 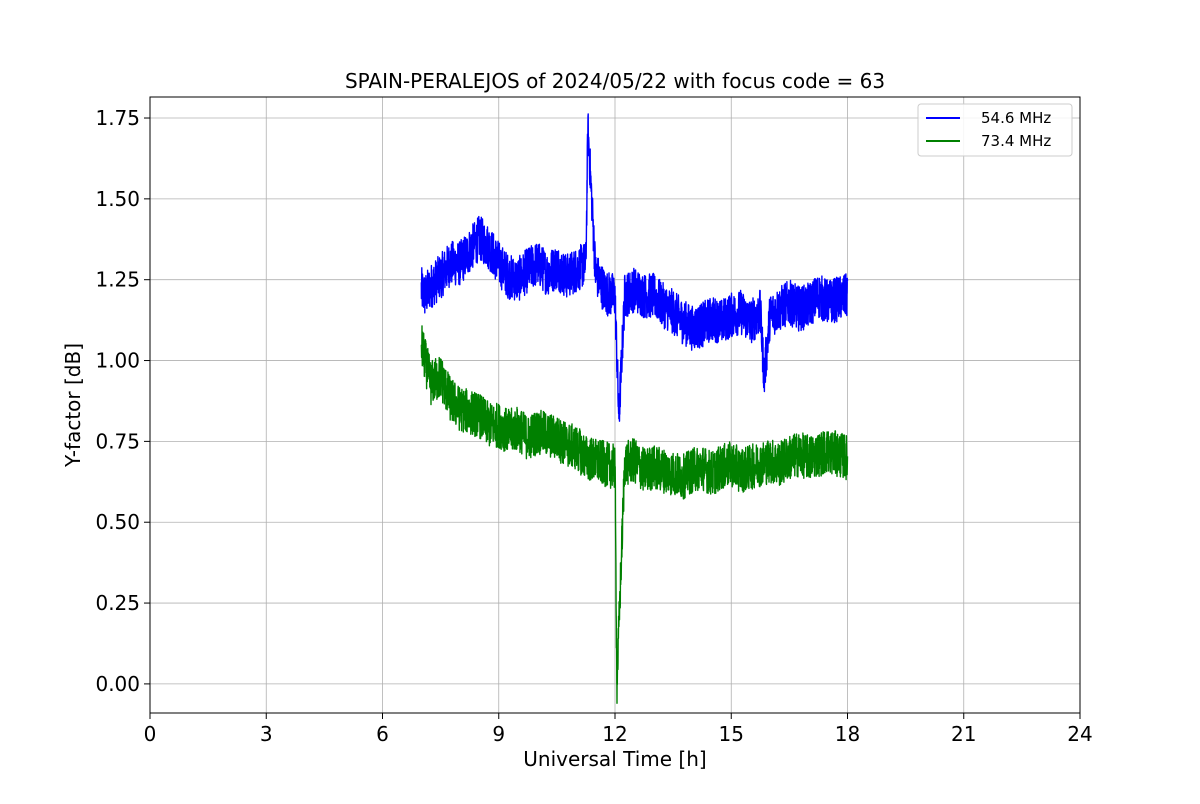 I want to click on legend-label-1: 54.6 MHz, so click(x=1016, y=118).